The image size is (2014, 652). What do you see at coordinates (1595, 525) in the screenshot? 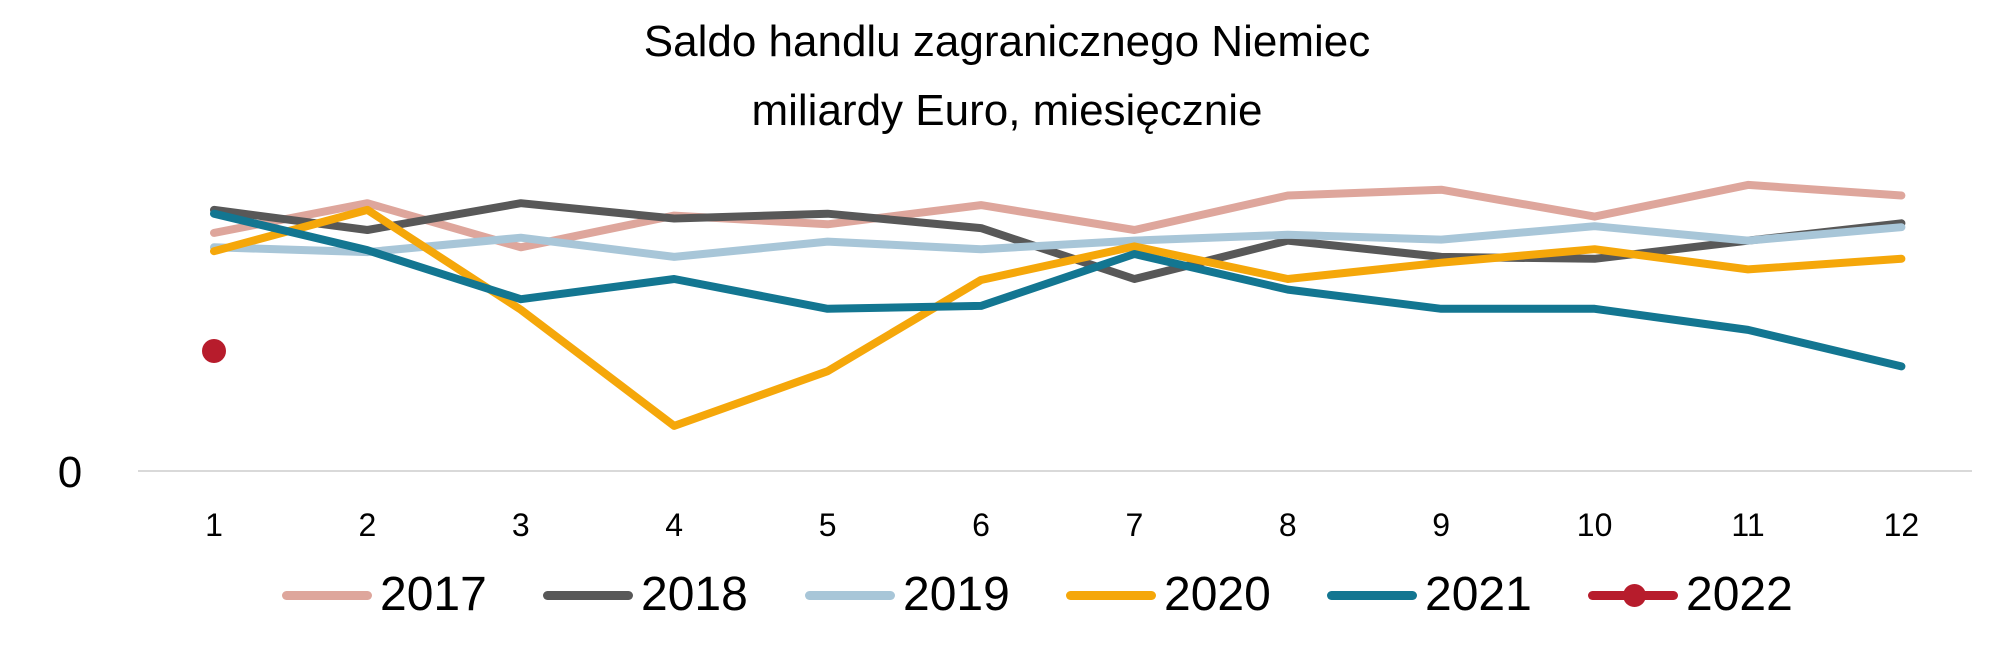
I see `x-tick-label: 10` at bounding box center [1595, 525].